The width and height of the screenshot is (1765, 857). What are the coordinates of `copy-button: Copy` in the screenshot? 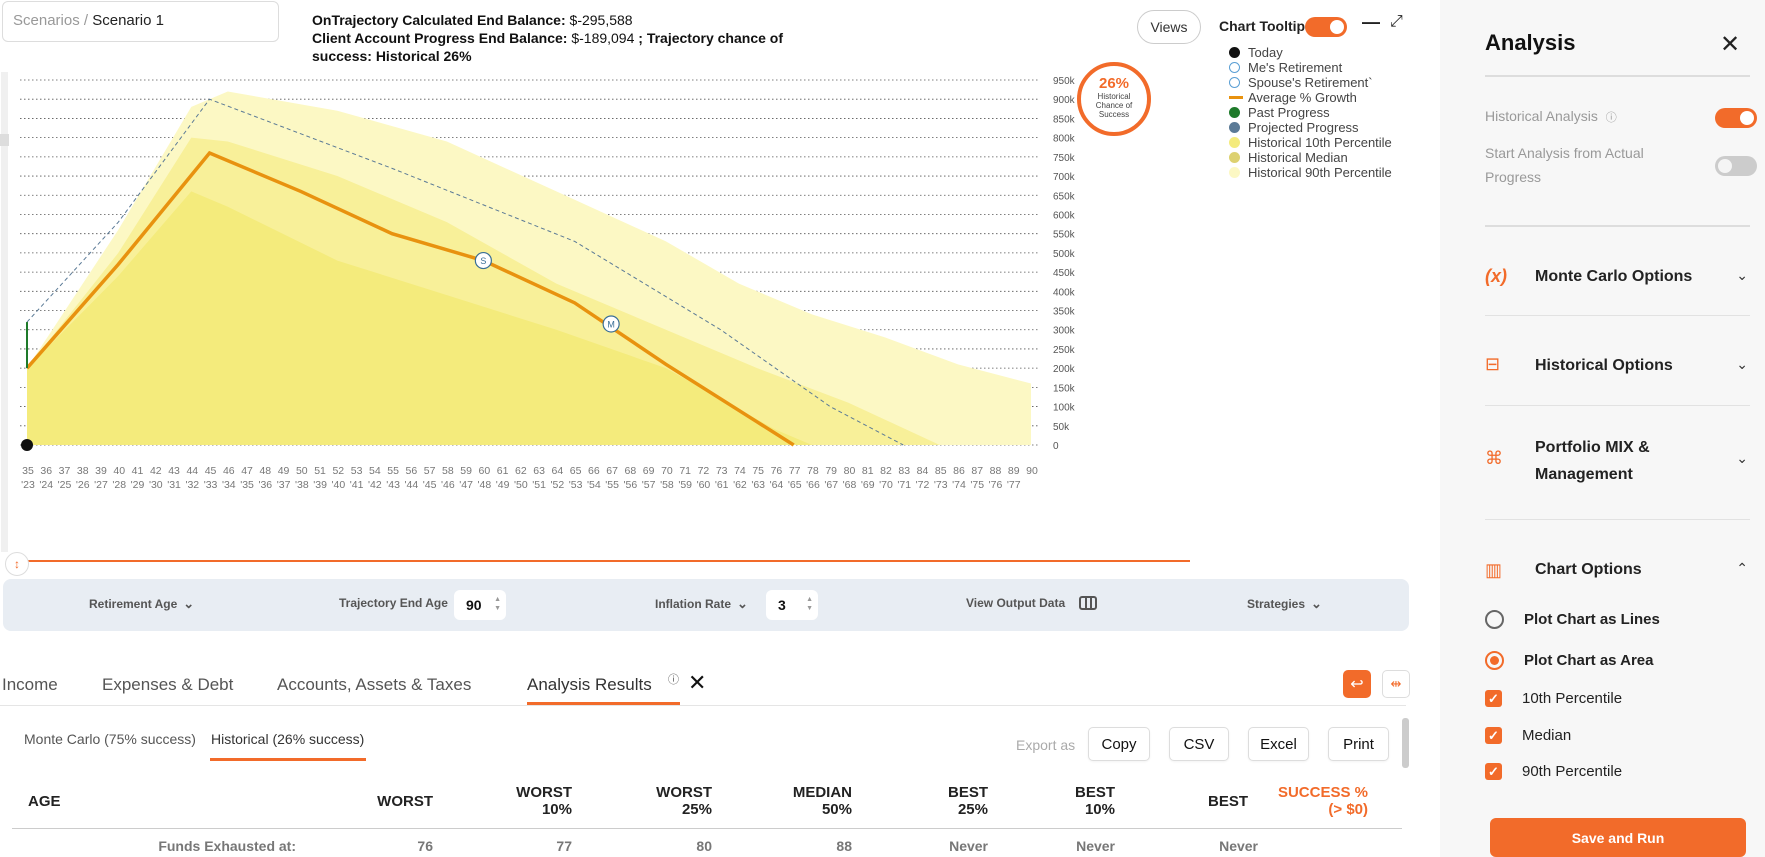 It's located at (1119, 744).